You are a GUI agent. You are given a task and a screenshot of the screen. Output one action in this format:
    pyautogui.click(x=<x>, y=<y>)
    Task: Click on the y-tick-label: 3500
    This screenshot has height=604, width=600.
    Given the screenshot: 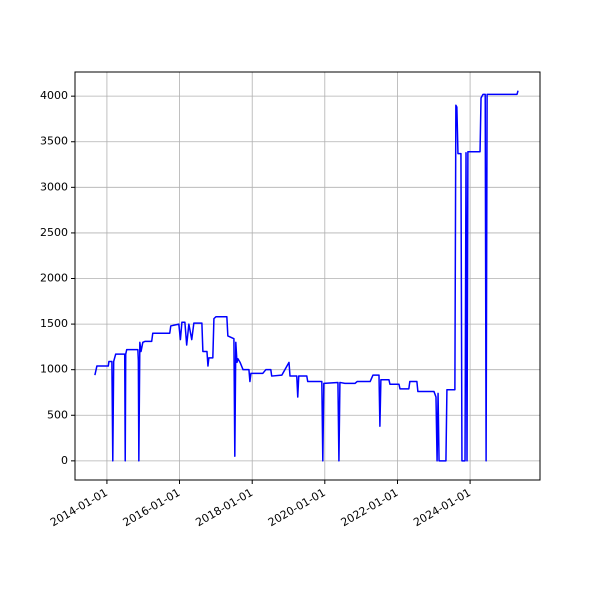 What is the action you would take?
    pyautogui.click(x=54, y=141)
    